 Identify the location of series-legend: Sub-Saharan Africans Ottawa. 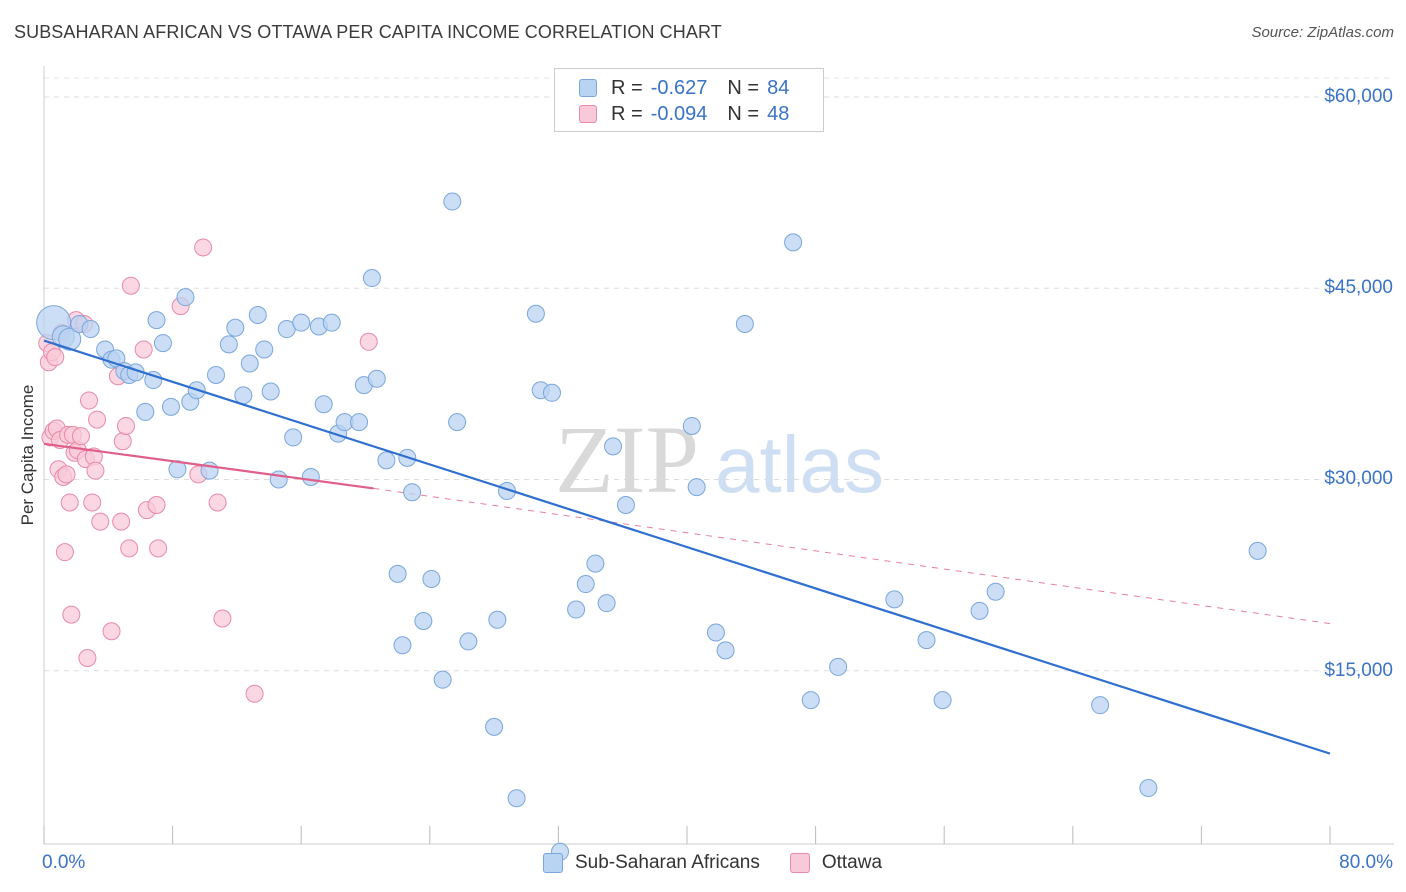
(727, 863).